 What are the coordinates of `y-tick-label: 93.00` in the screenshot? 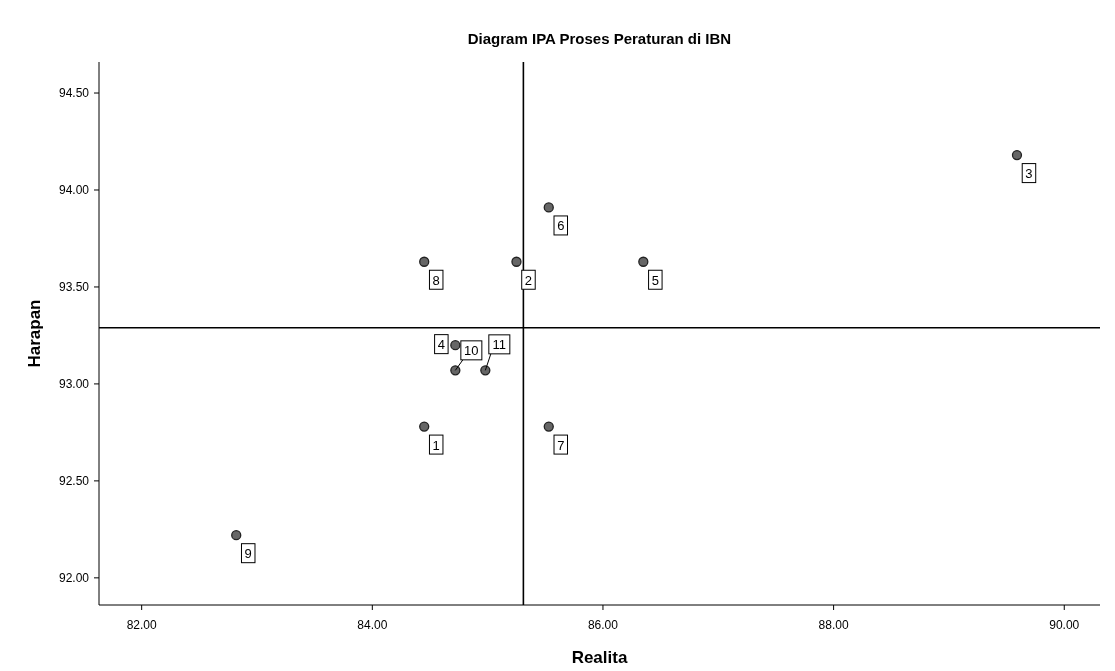 It's located at (74, 383).